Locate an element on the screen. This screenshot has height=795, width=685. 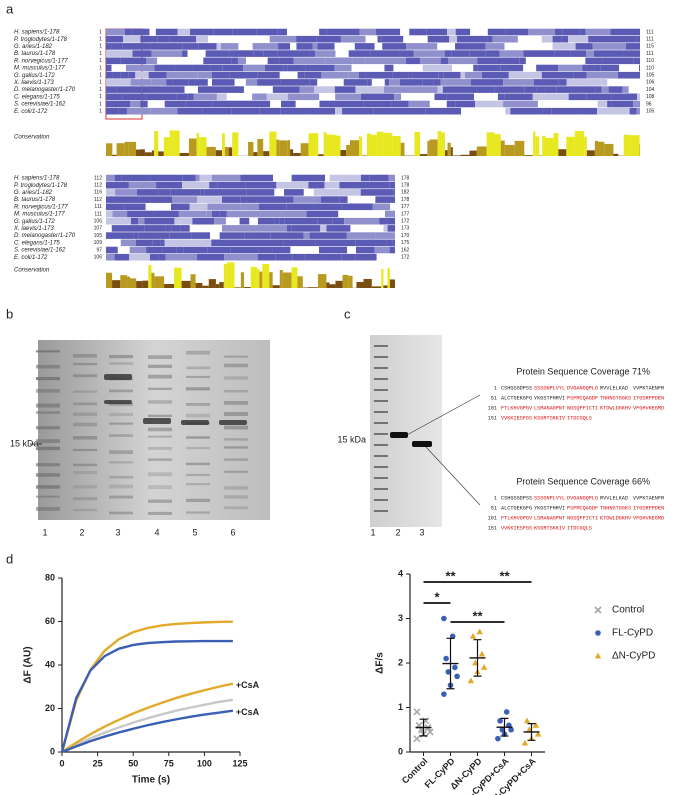
end-number: 175 is located at coordinates (405, 243).